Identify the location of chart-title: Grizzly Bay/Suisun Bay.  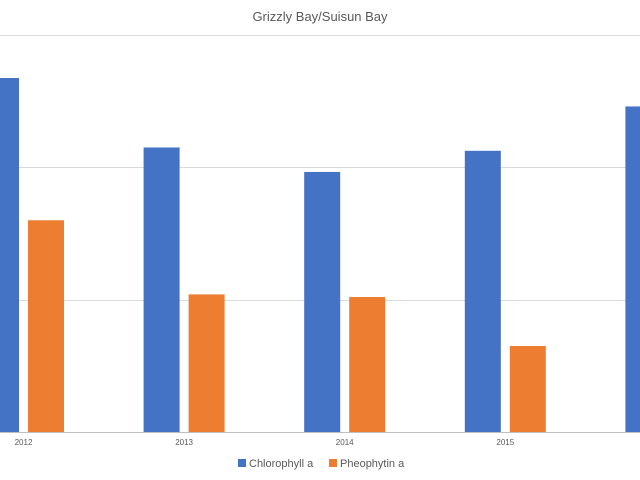
(320, 16).